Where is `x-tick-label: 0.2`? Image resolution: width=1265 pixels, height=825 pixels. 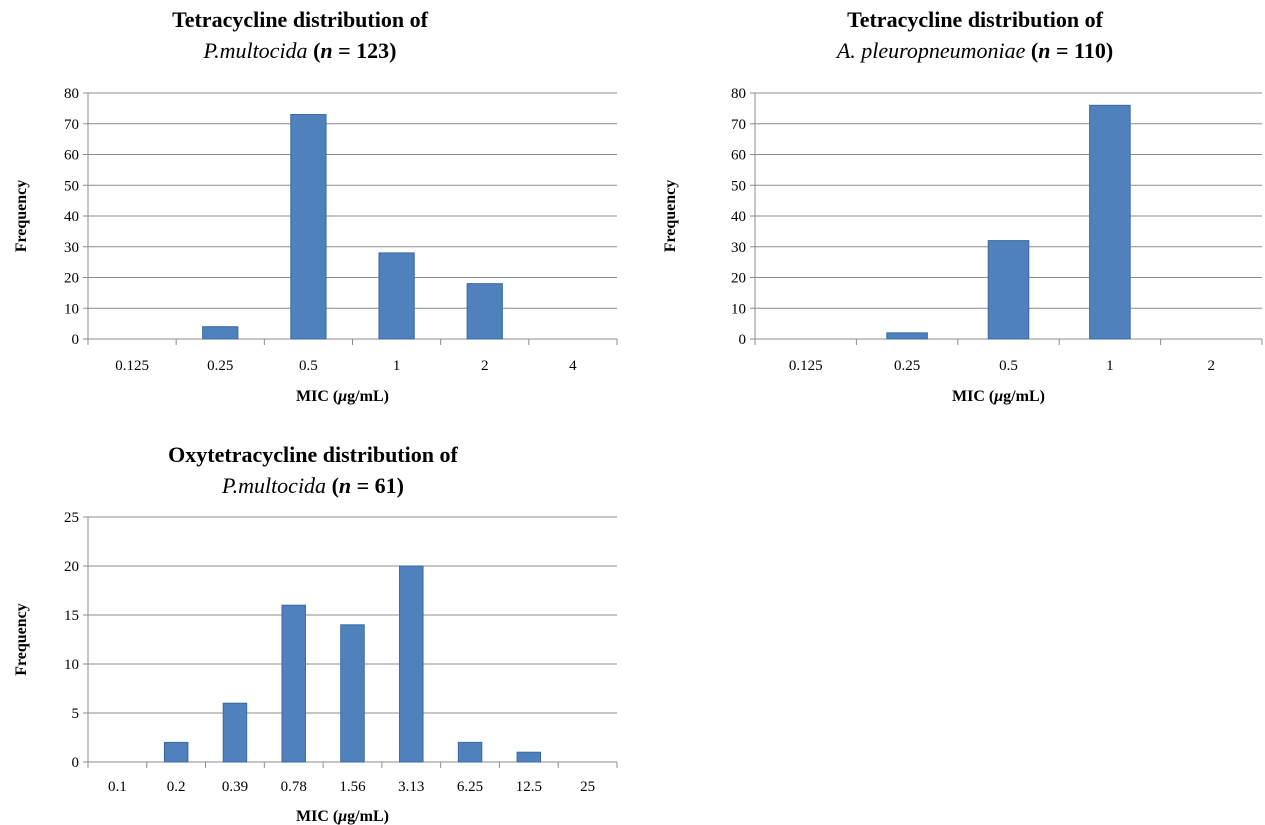 x-tick-label: 0.2 is located at coordinates (176, 787).